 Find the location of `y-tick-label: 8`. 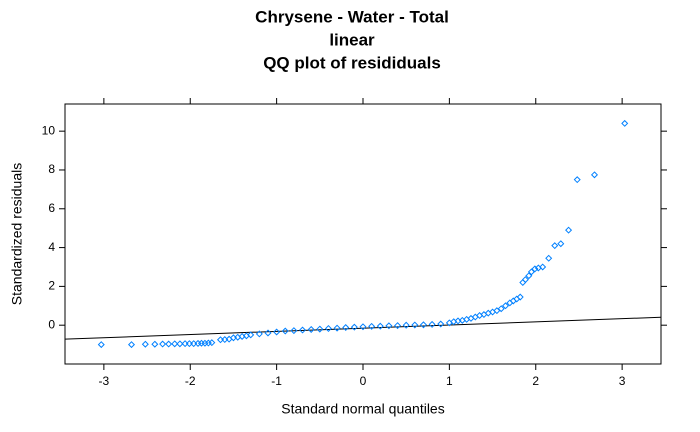

y-tick-label: 8 is located at coordinates (51, 169).